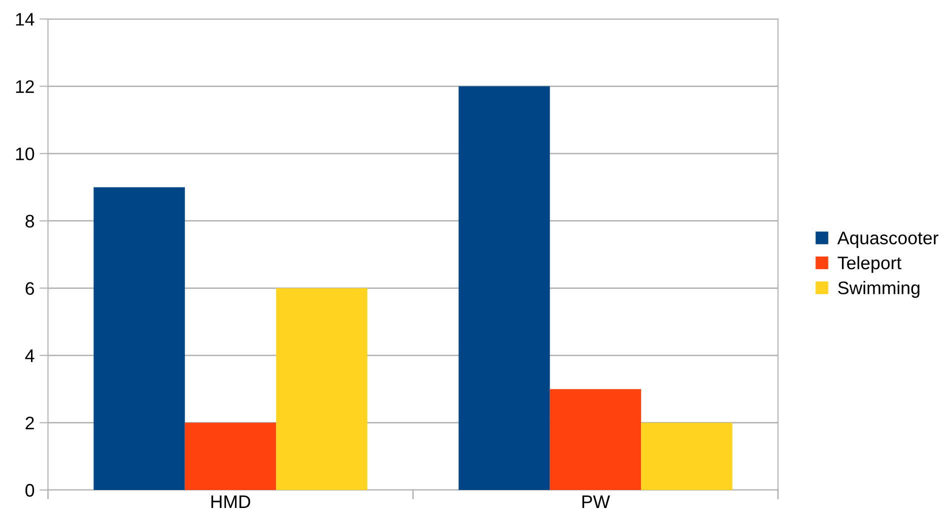 The height and width of the screenshot is (529, 946). Describe the element at coordinates (30, 423) in the screenshot. I see `y-tick-label: 2` at that location.